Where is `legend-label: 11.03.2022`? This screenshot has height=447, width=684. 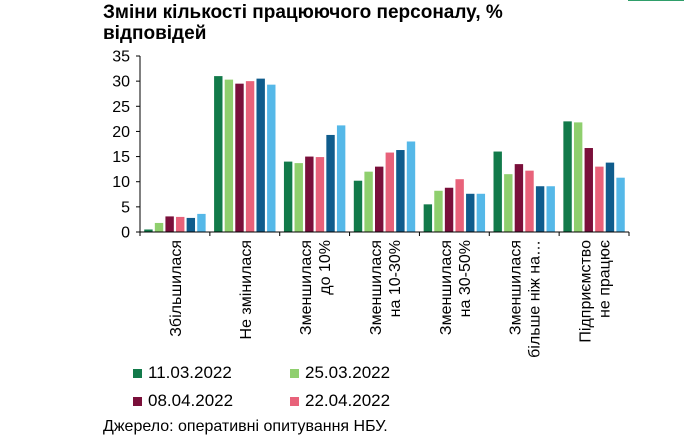 legend-label: 11.03.2022 is located at coordinates (190, 372).